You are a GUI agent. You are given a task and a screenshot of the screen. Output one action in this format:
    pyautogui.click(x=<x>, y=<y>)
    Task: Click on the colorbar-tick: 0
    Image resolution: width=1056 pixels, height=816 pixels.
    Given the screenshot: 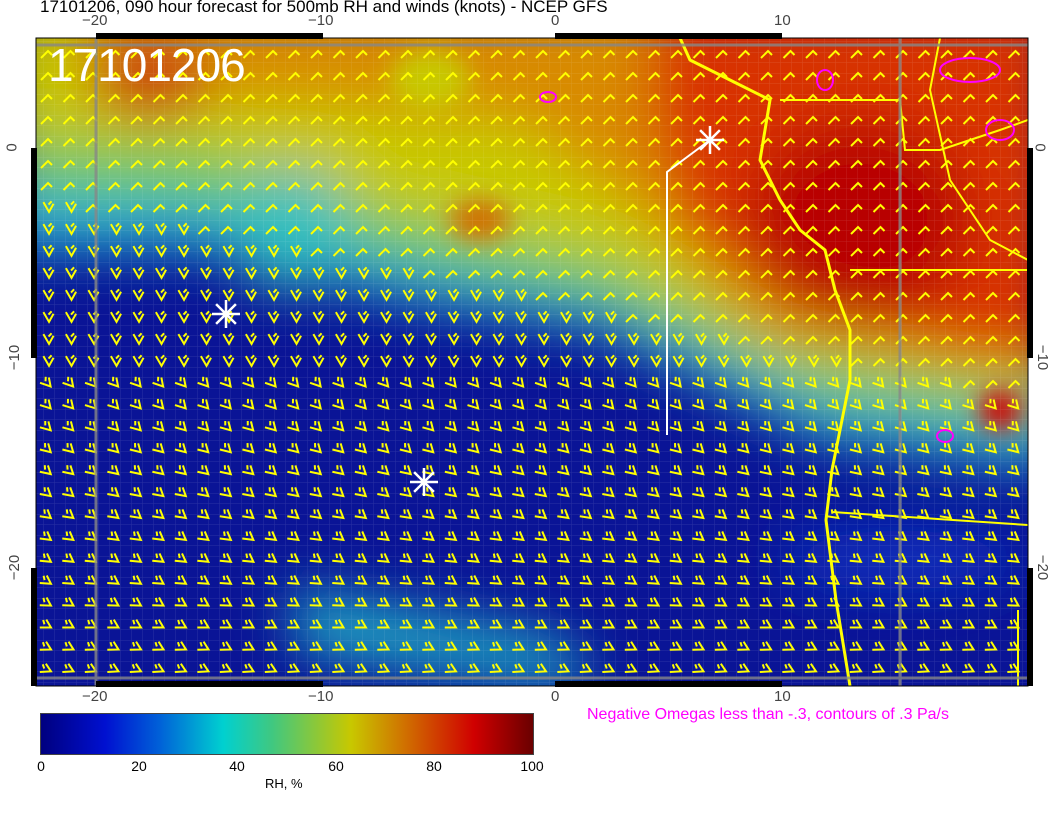 What is the action you would take?
    pyautogui.click(x=41, y=766)
    